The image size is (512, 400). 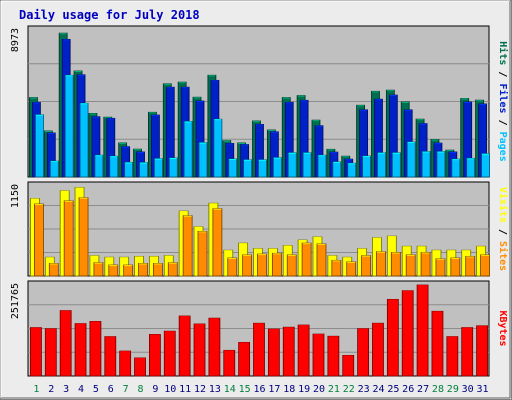 What do you see at coordinates (304, 389) in the screenshot?
I see `x-tick-label: 19` at bounding box center [304, 389].